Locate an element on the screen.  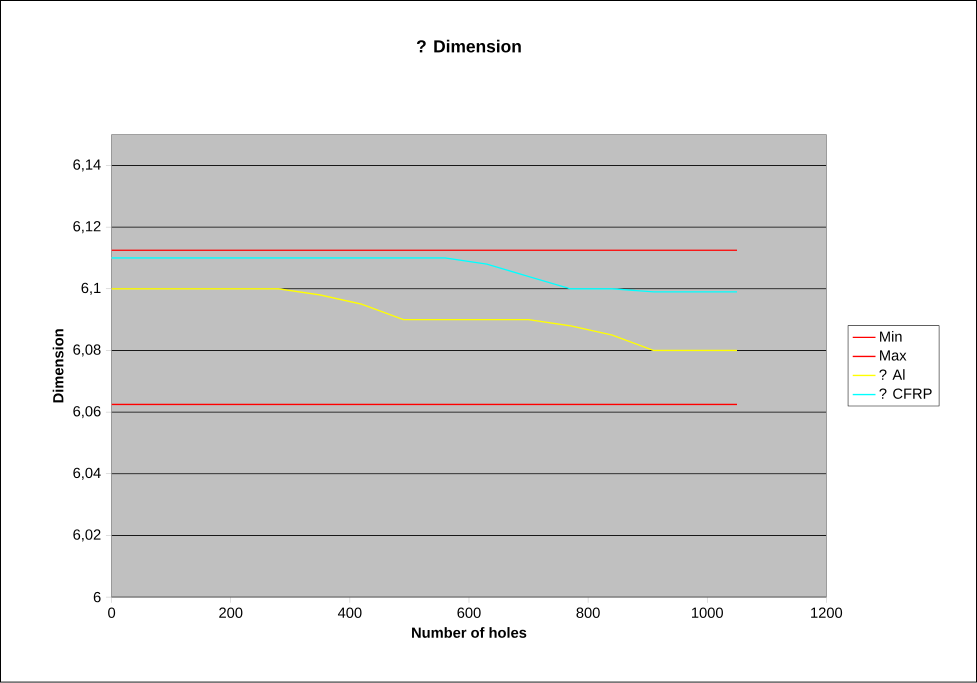
y-tick-label: 6,06 is located at coordinates (87, 412).